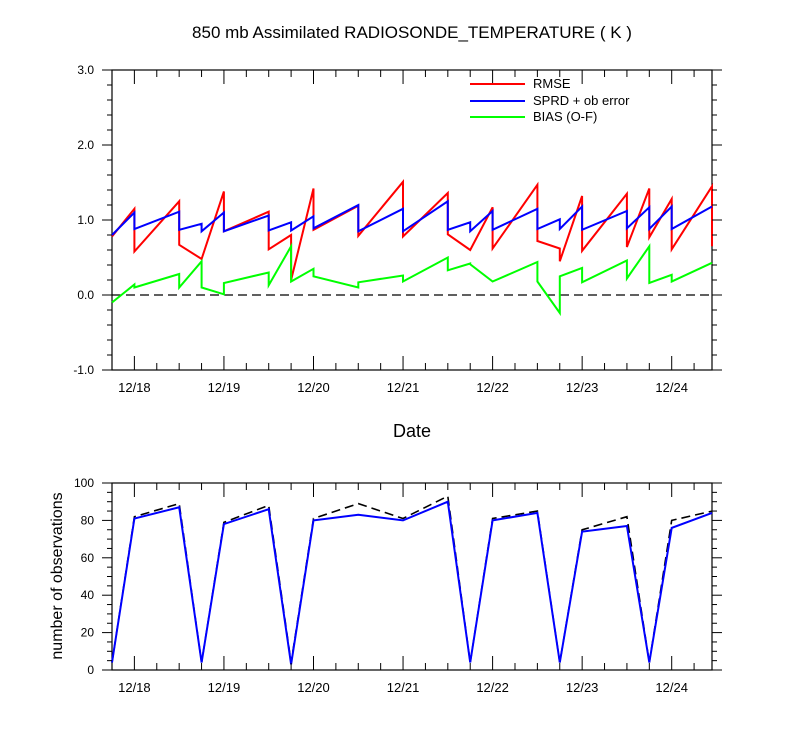 Image resolution: width=800 pixels, height=750 pixels. What do you see at coordinates (85, 70) in the screenshot?
I see `y-tick-label: 3.0` at bounding box center [85, 70].